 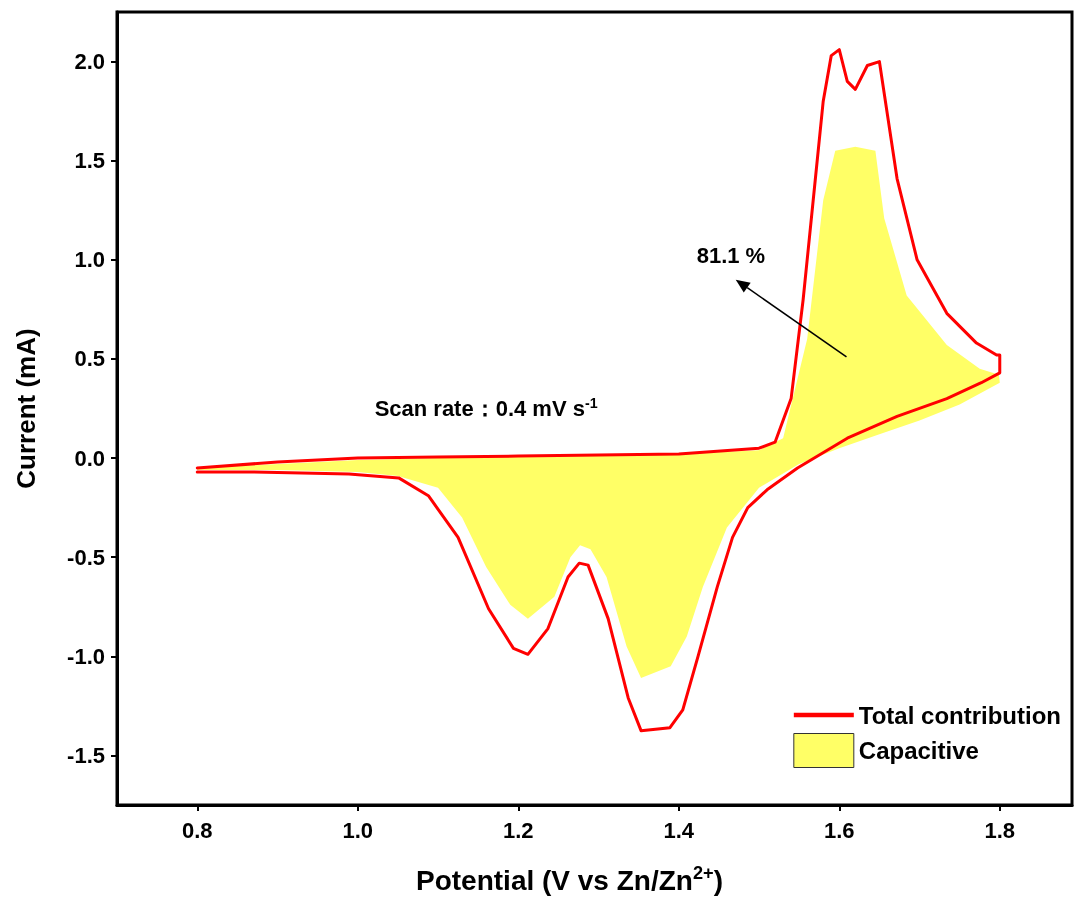 What do you see at coordinates (358, 830) in the screenshot?
I see `x-tick-label: 1.0` at bounding box center [358, 830].